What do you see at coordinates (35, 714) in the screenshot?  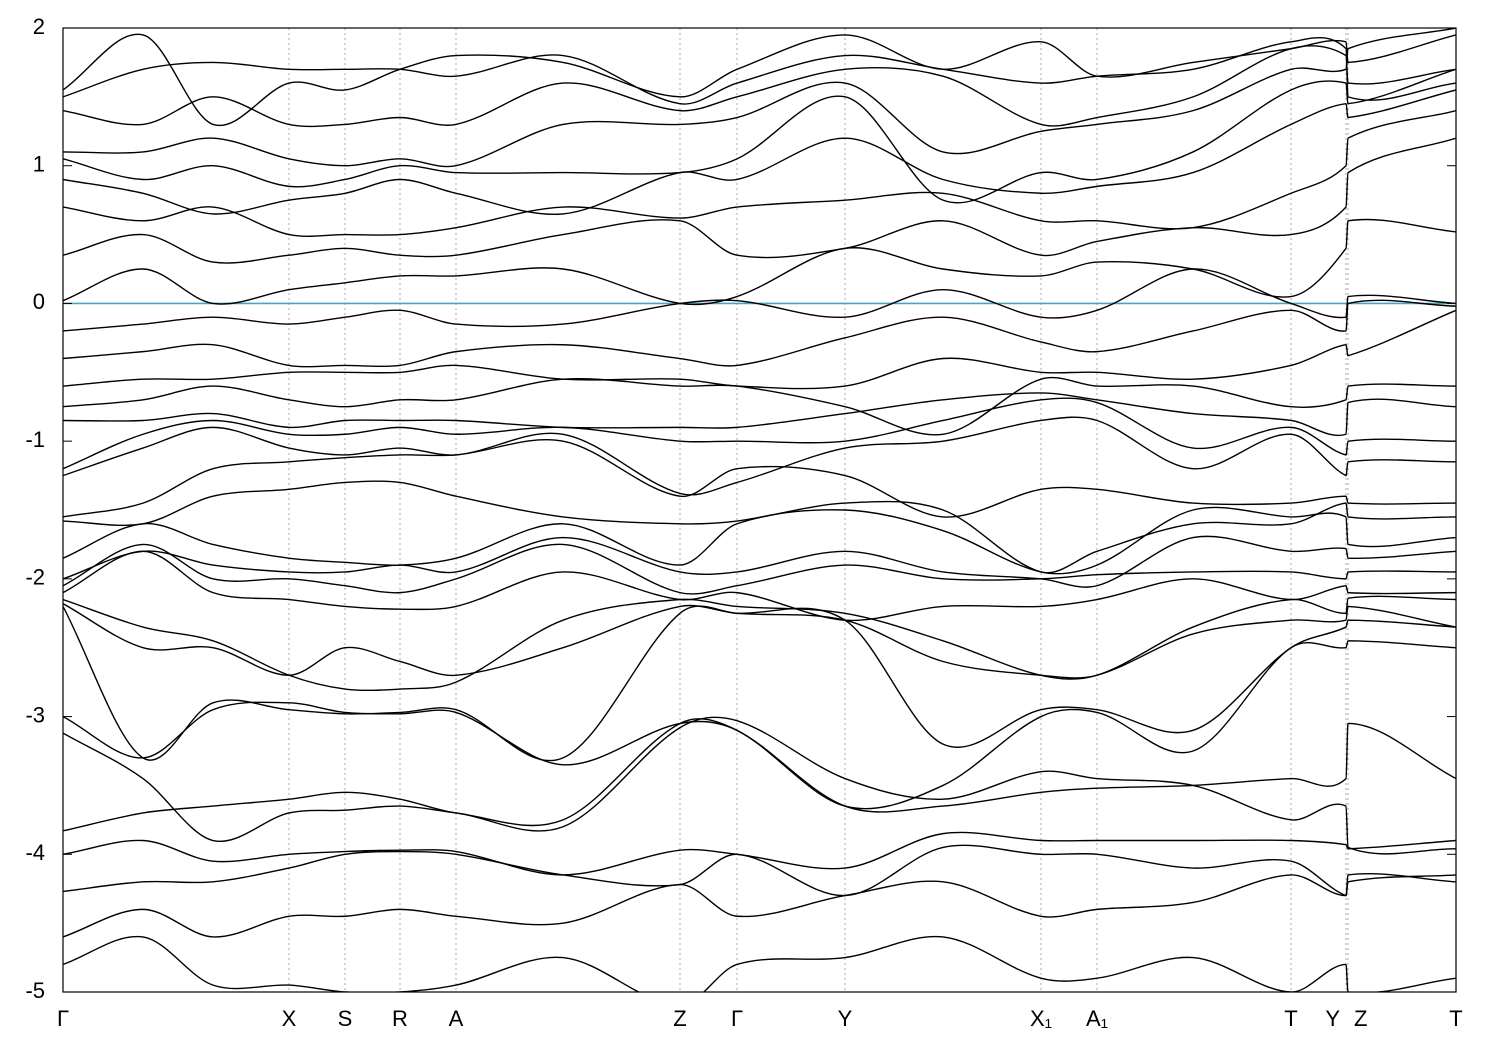 I see `y-tick-label: -3` at bounding box center [35, 714].